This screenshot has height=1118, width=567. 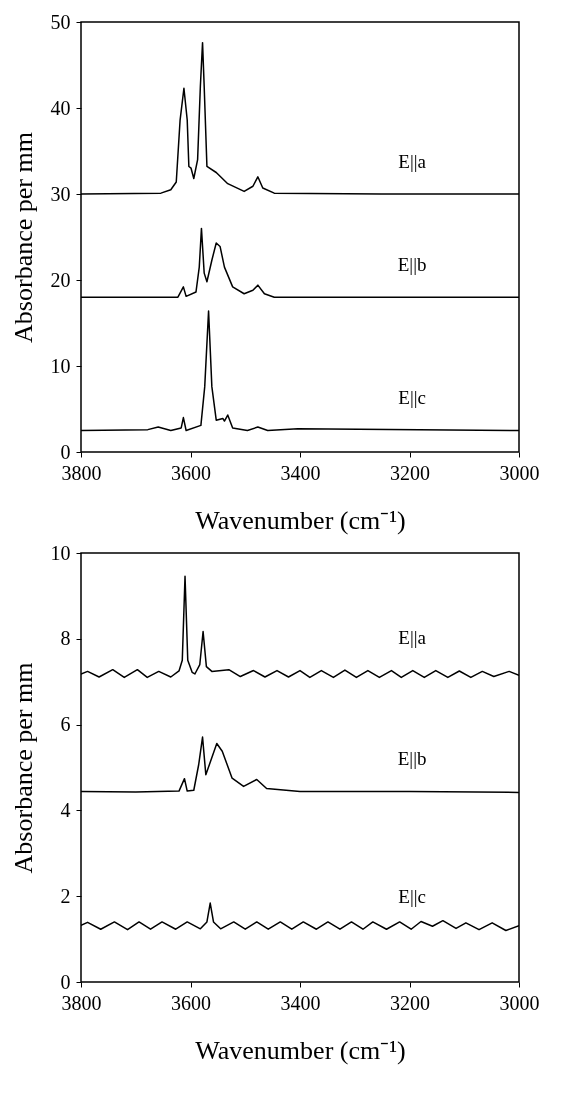 What do you see at coordinates (60, 193) in the screenshot?
I see `y-tick-label: 30` at bounding box center [60, 193].